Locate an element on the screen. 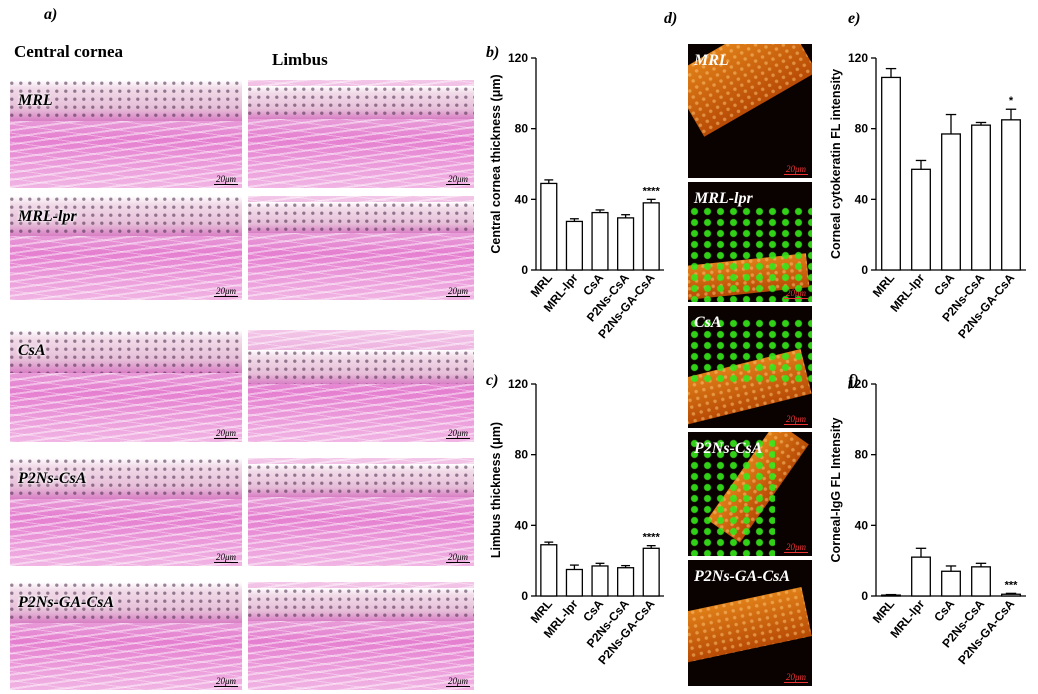  fluorescence-frame is located at coordinates (750, 365).